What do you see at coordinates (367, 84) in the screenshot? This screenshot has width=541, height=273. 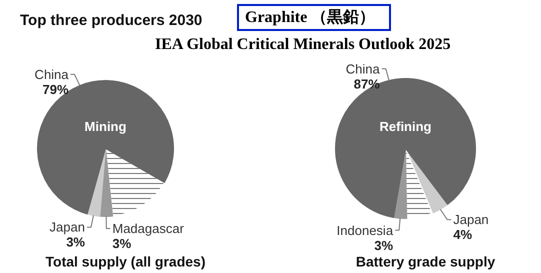 I see `data-label: 87%` at bounding box center [367, 84].